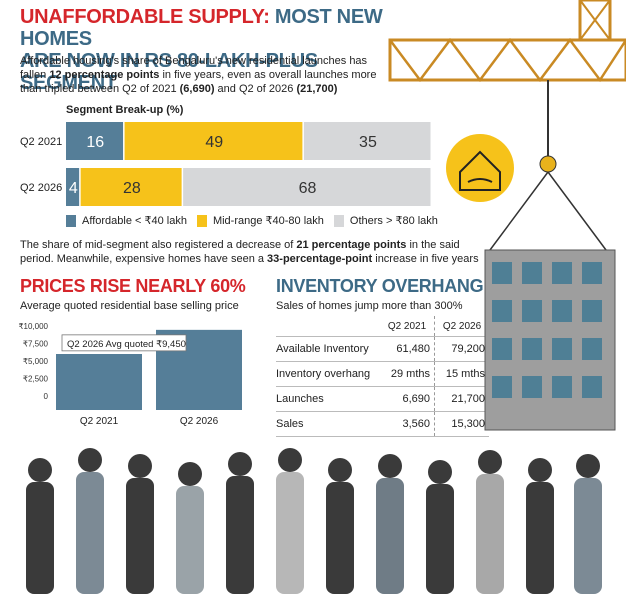 The height and width of the screenshot is (594, 626). I want to click on mid-note-t3: increase in five years, so click(427, 259).